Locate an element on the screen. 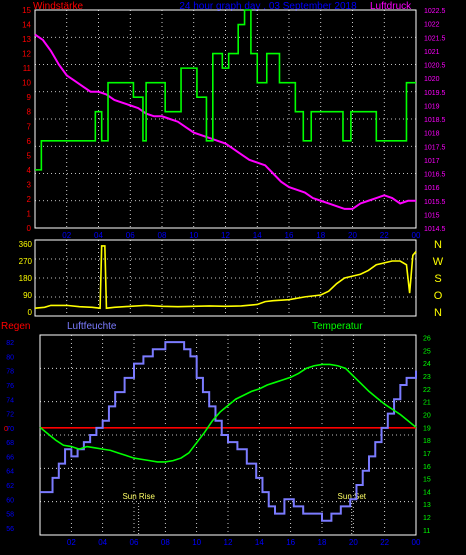  humidity-tick-label: 80 is located at coordinates (10, 357).